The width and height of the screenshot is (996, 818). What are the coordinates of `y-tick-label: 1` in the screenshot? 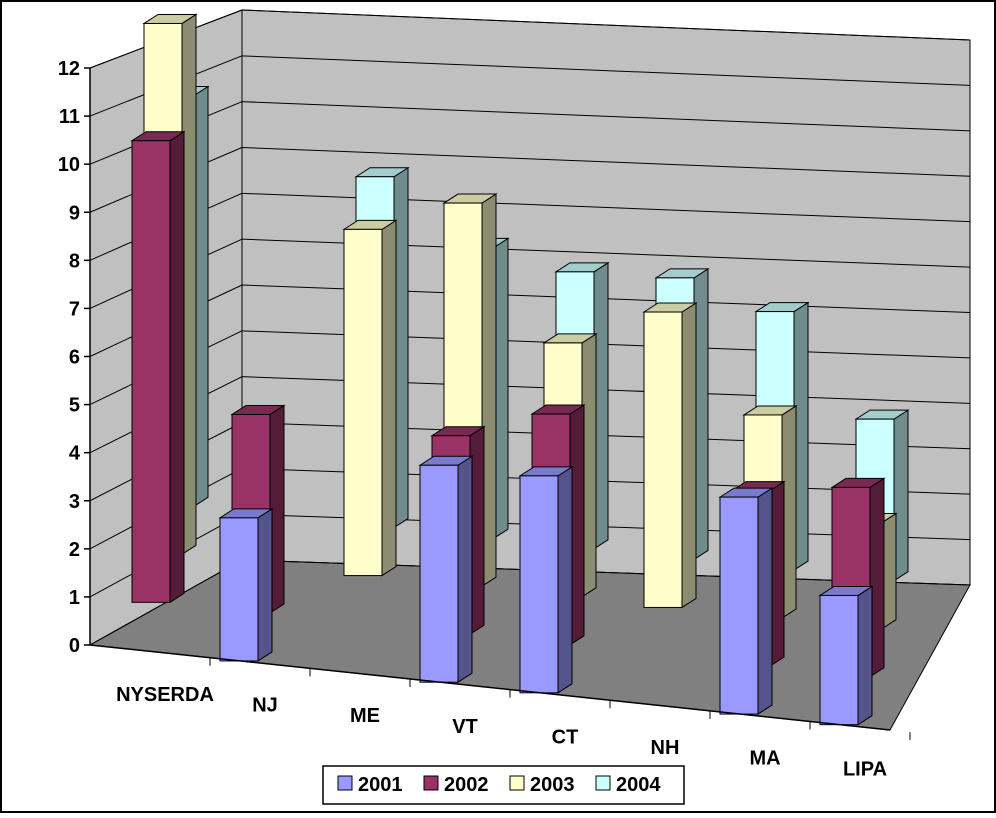 It's located at (74, 598).